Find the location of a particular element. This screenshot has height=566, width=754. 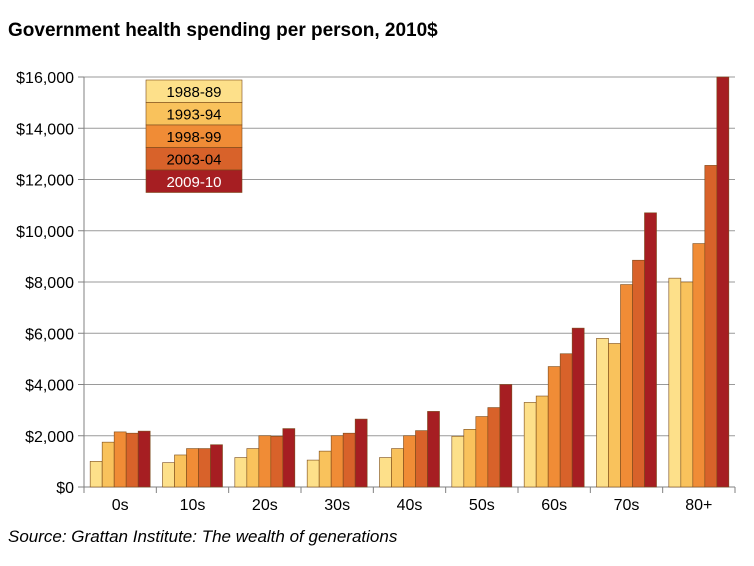

legend-label: 2003-04 is located at coordinates (193, 159).